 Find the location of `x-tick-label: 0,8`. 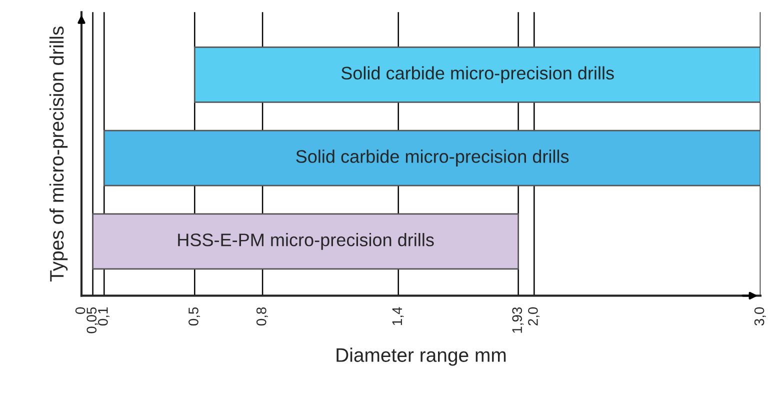

x-tick-label: 0,8 is located at coordinates (262, 316).